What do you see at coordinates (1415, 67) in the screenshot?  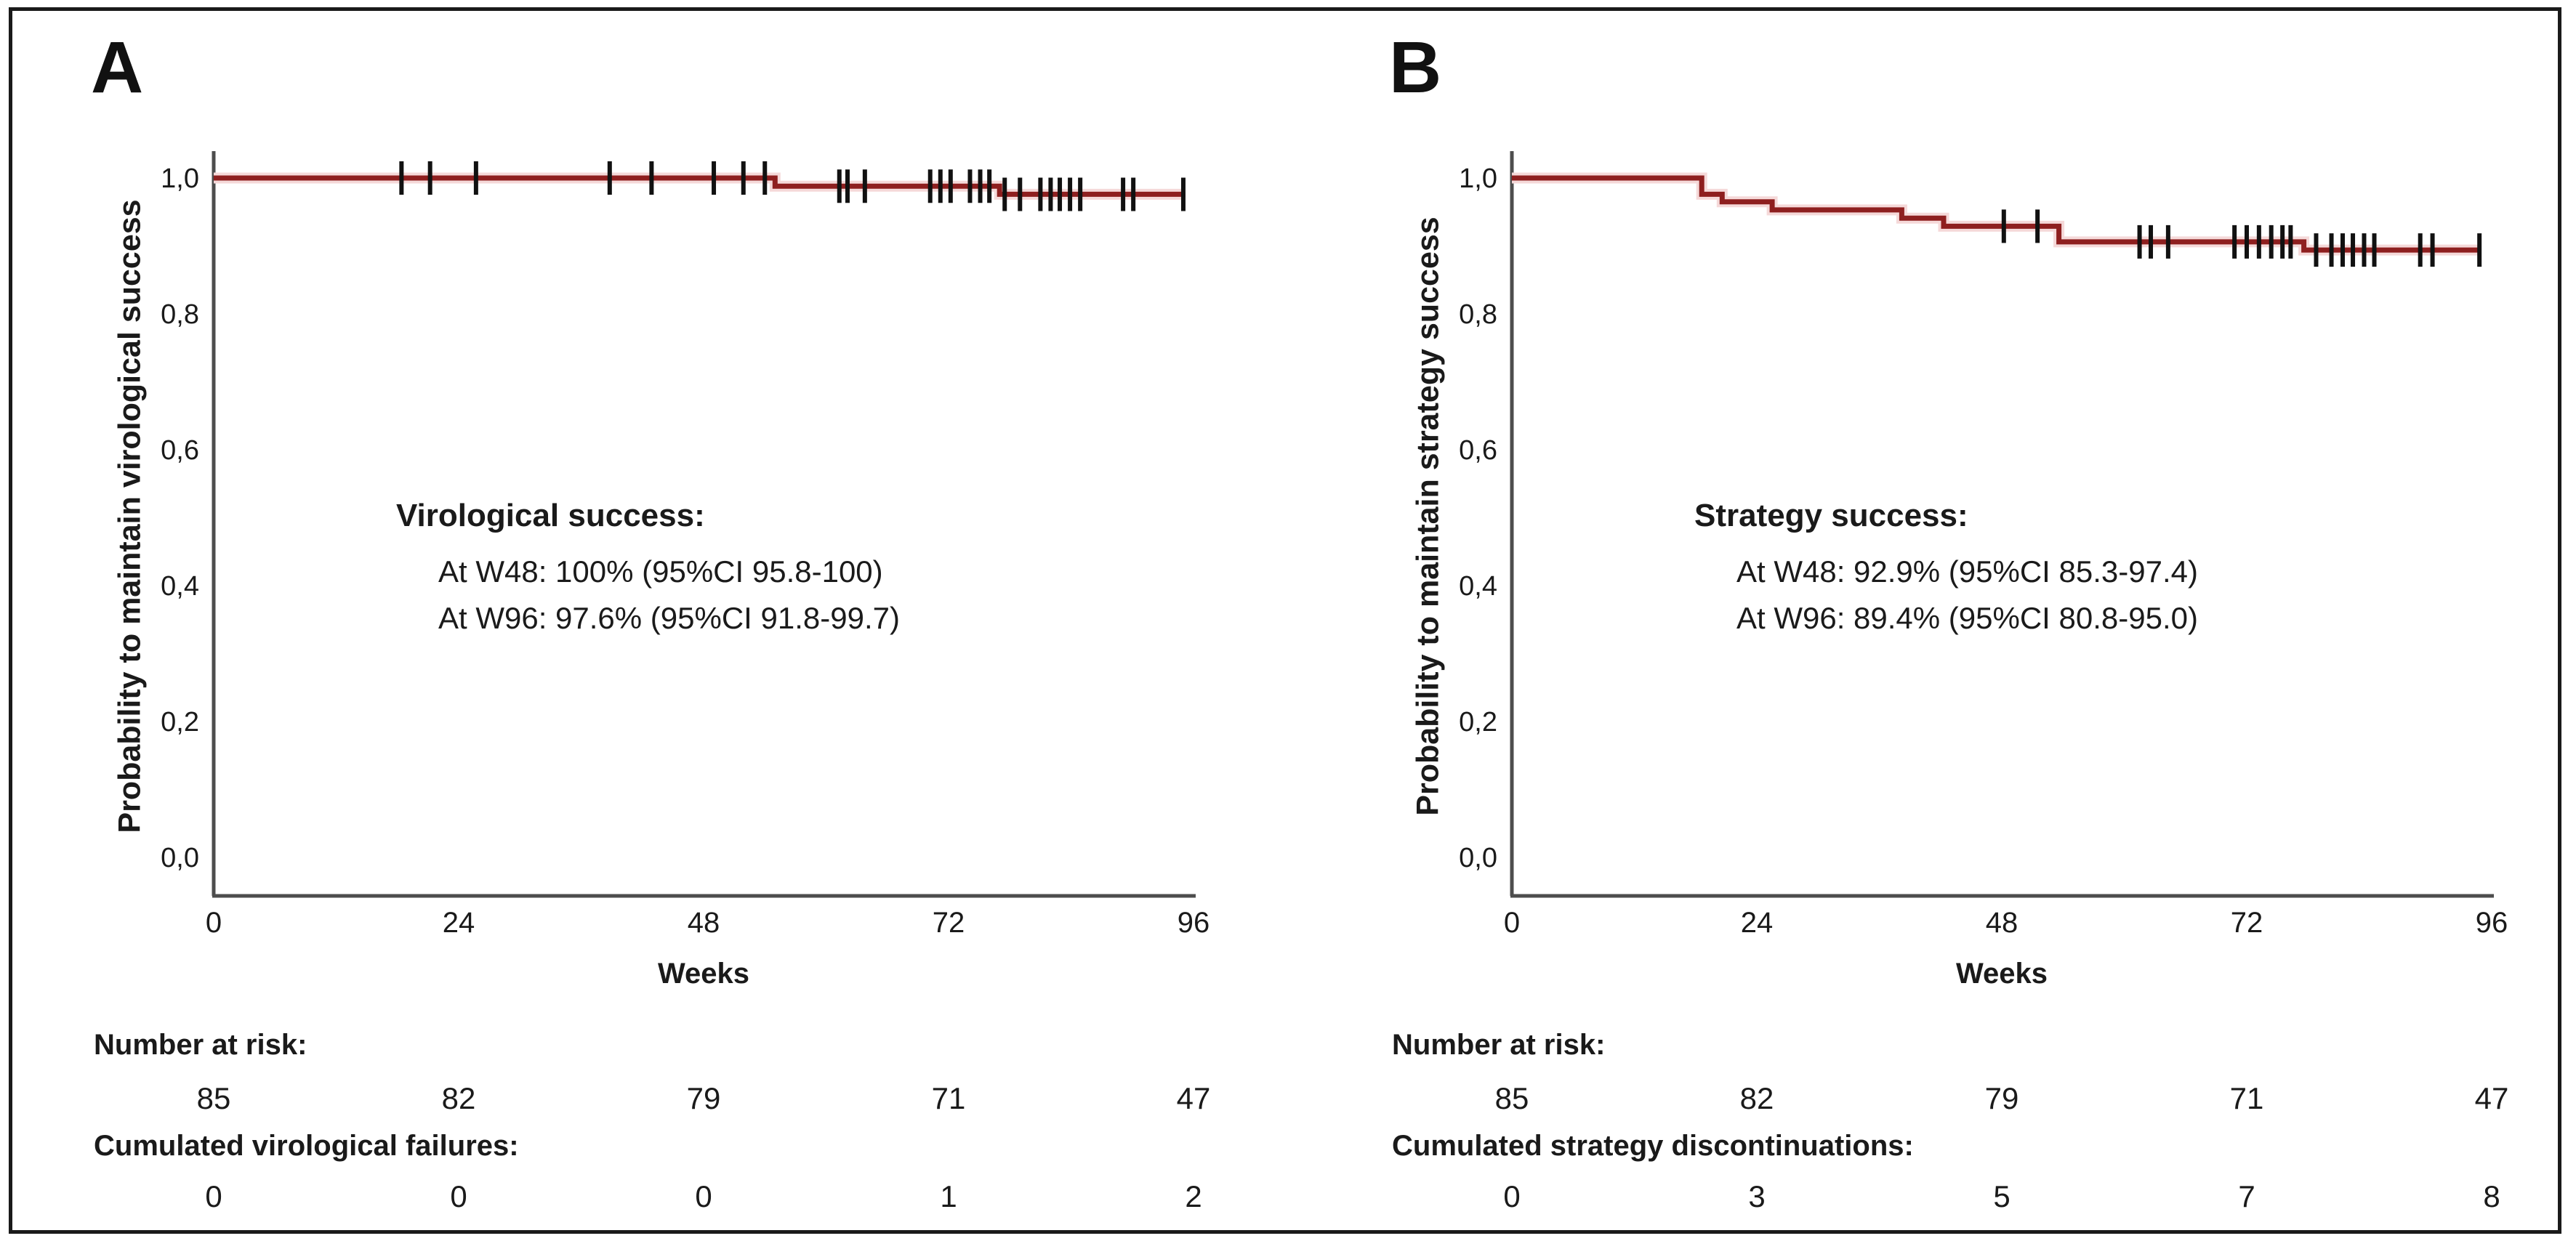 I see `panel-b-letter: B` at bounding box center [1415, 67].